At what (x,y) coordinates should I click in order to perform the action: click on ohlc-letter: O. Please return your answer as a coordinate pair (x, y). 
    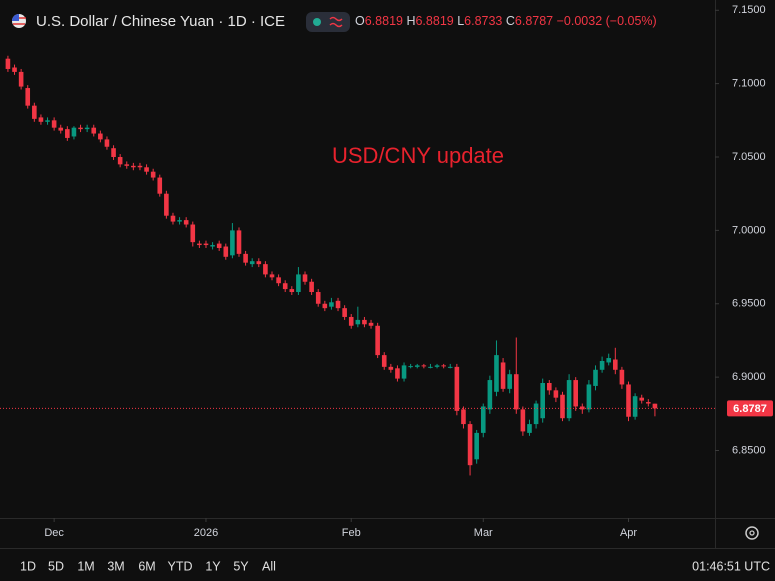
    Looking at the image, I should click on (360, 21).